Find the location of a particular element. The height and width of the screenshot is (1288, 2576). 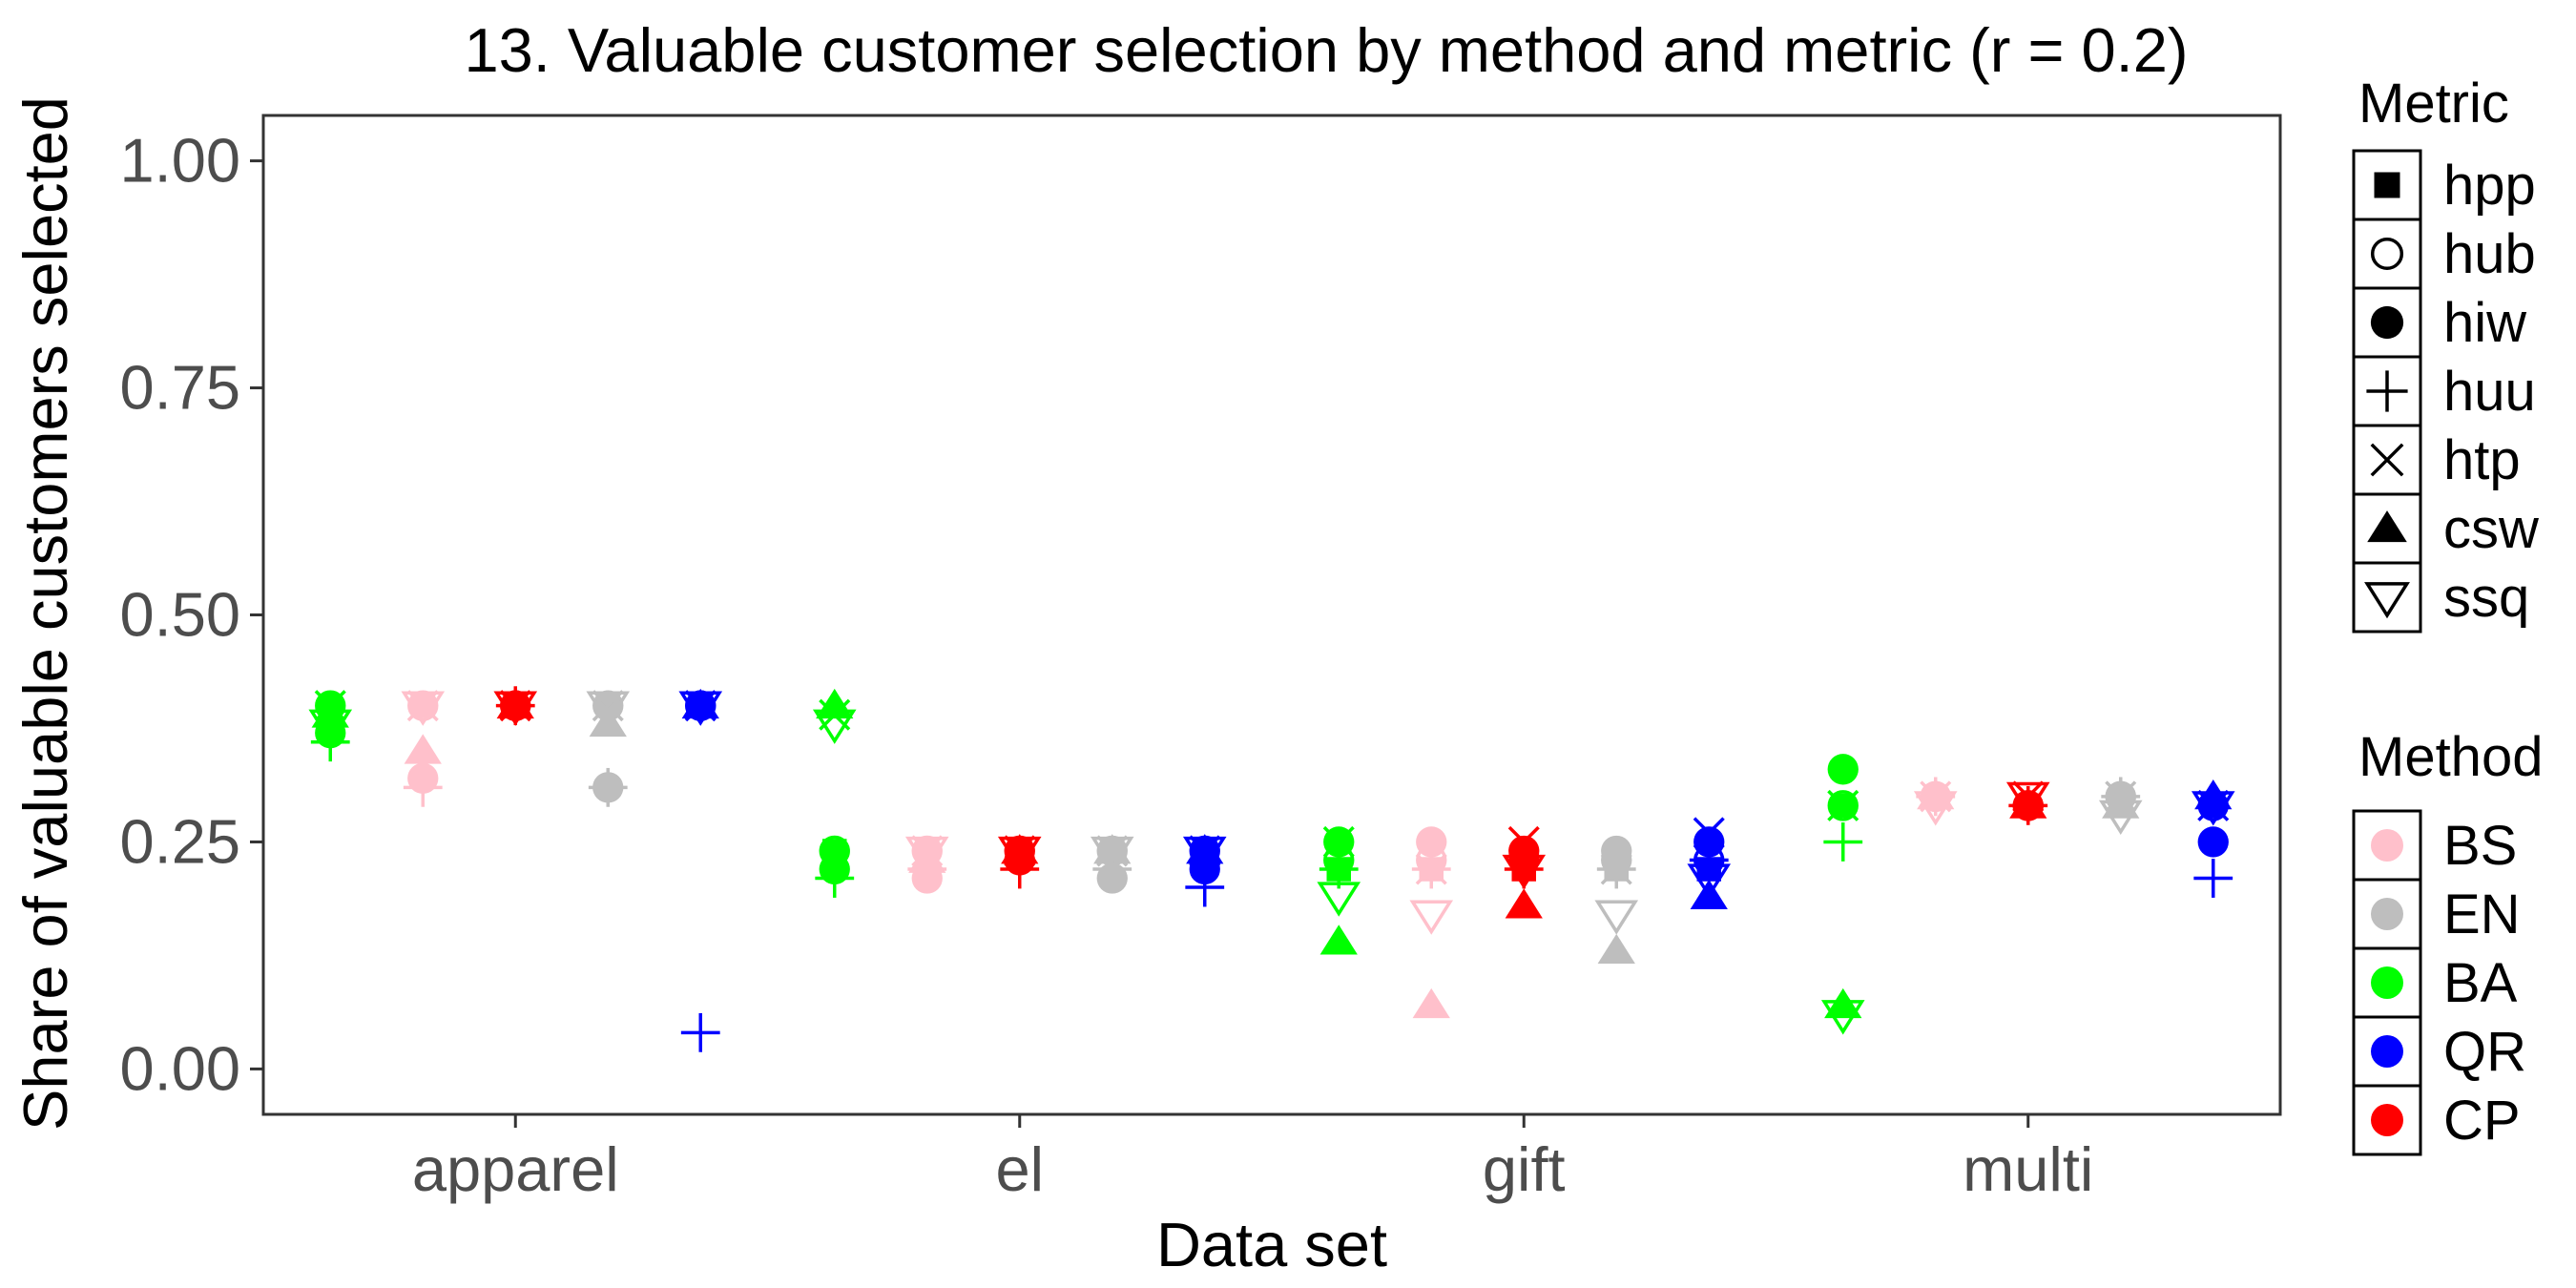

x-axis: apparel el gift multi is located at coordinates (1252, 1159).